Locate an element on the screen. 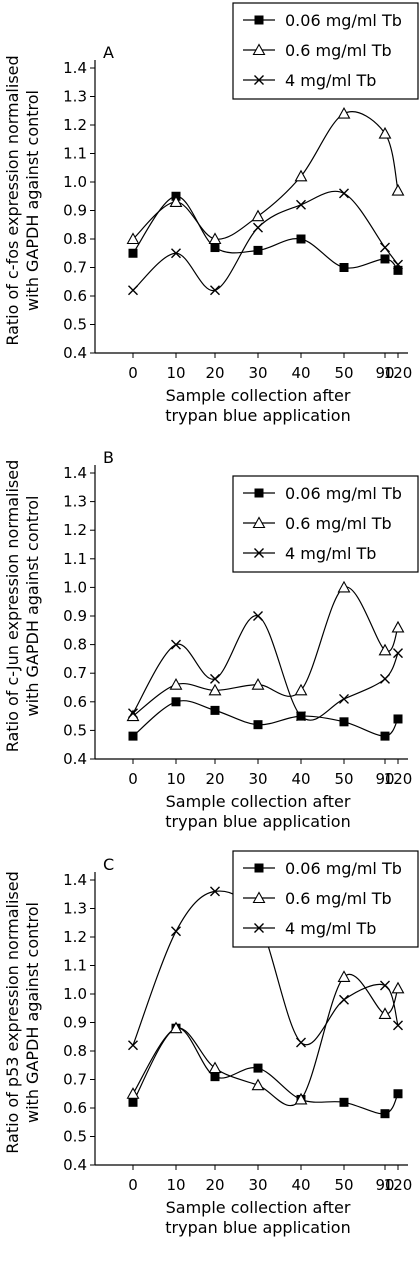  legend-label: 0.06 mg/ml Tb is located at coordinates (343, 493).